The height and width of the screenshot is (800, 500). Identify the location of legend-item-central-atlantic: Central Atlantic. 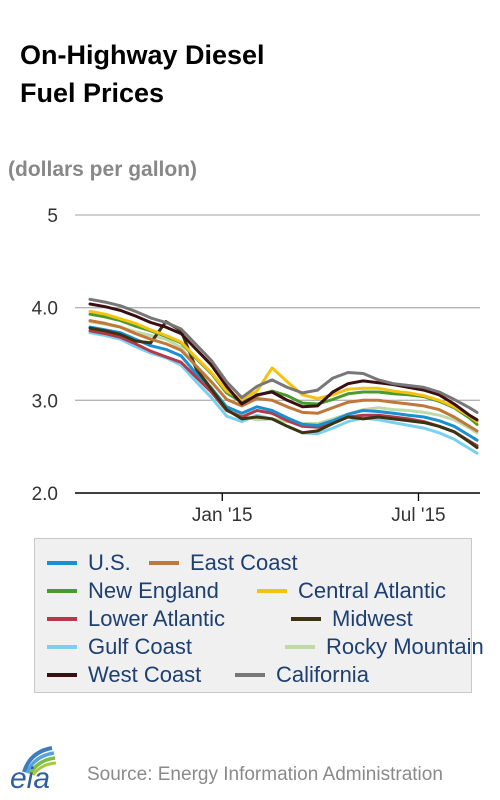
(351, 591).